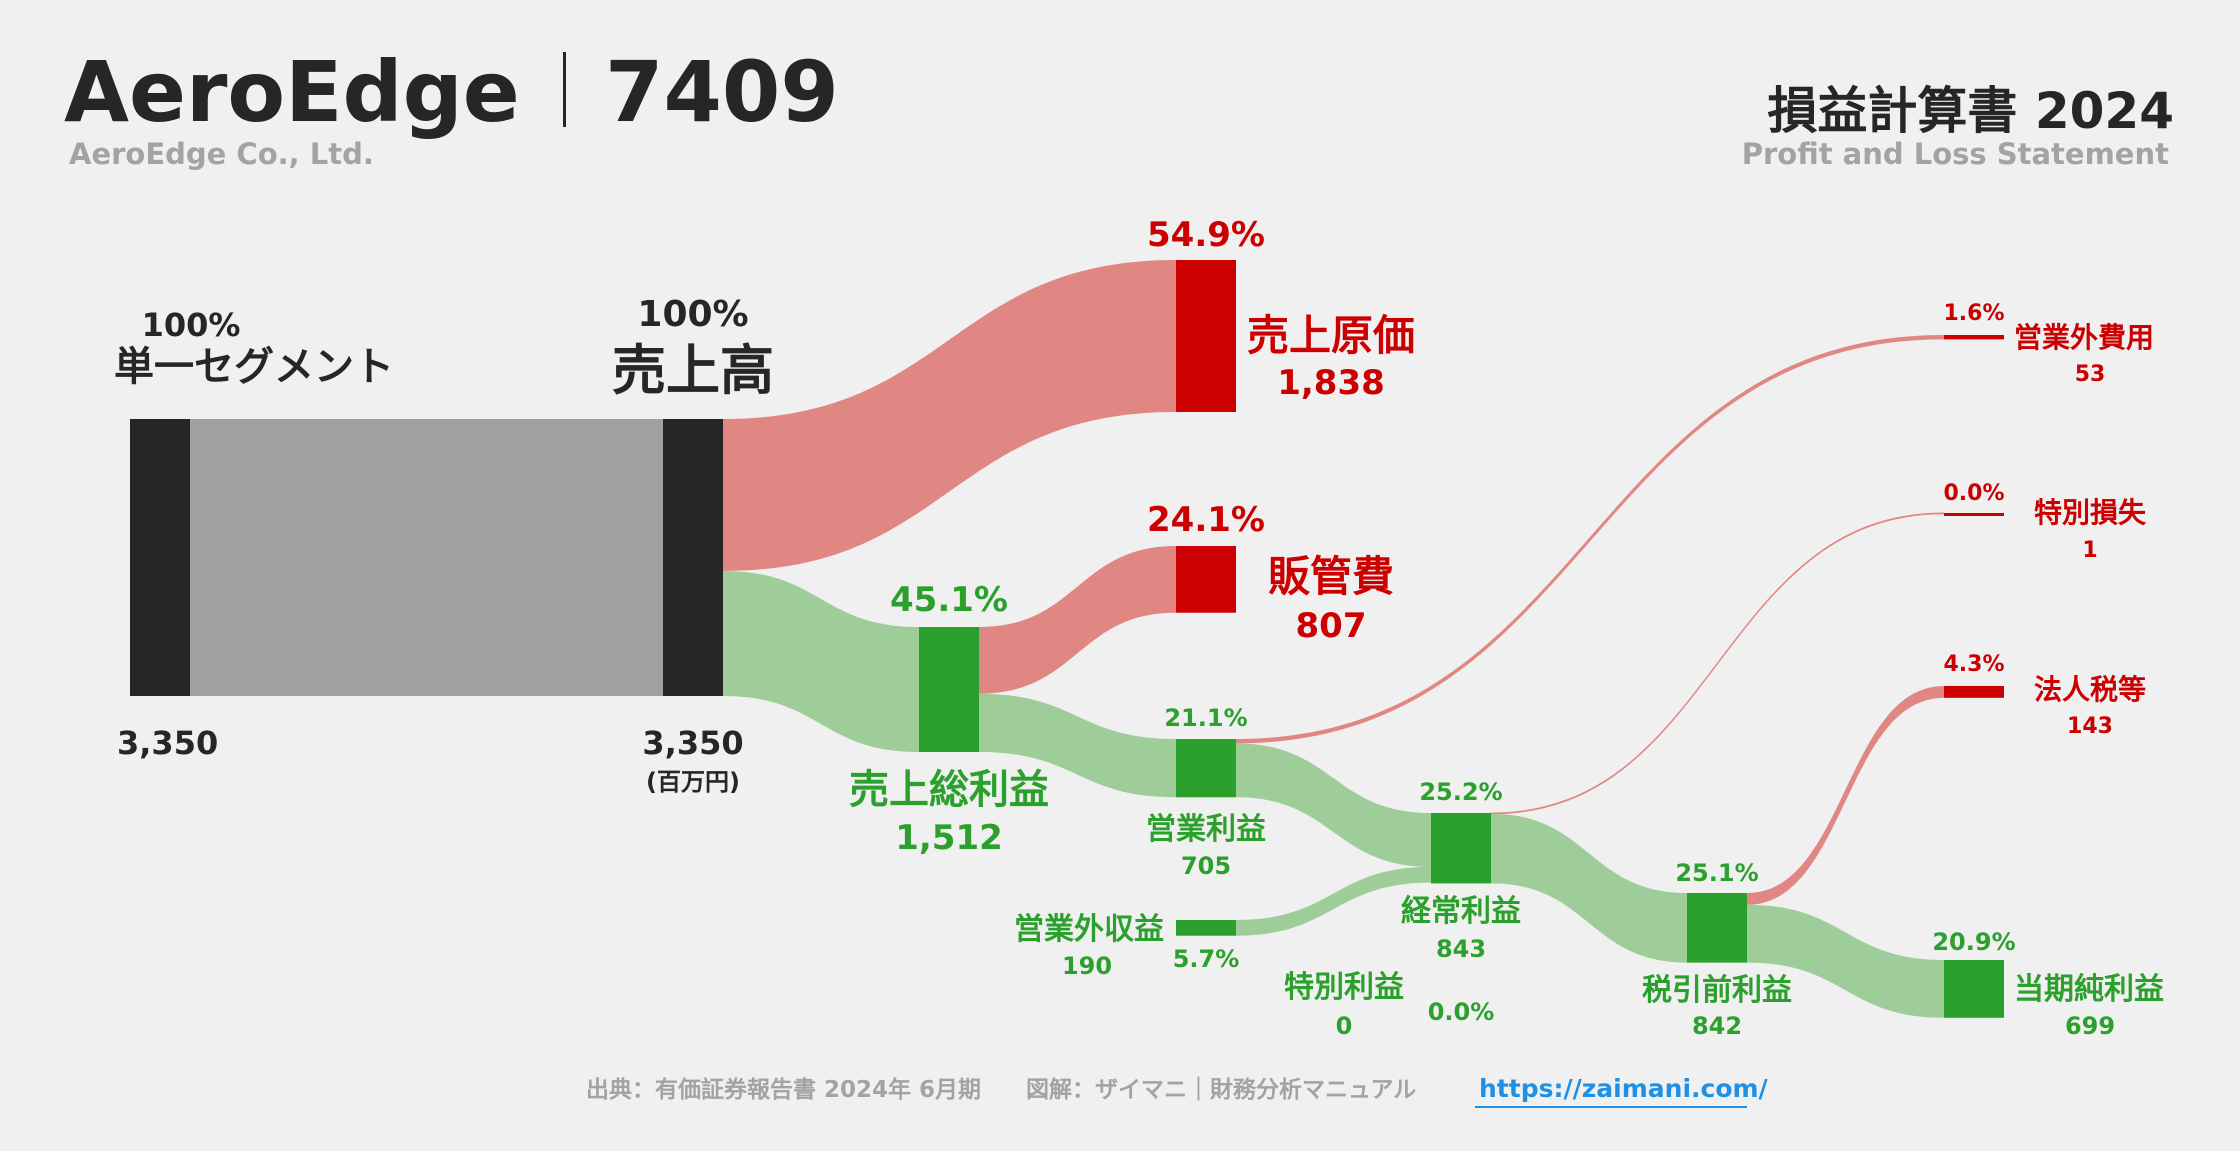  Describe the element at coordinates (1333, 901) in the screenshot. I see `flow-nonop_inc-to-ordinary` at that location.